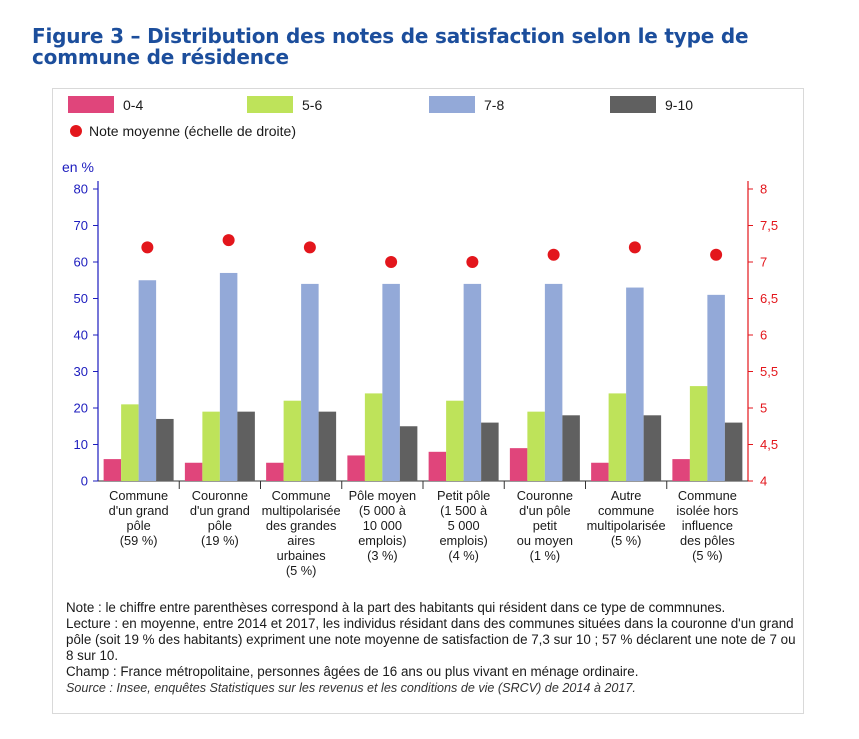 The width and height of the screenshot is (859, 739). What do you see at coordinates (769, 225) in the screenshot?
I see `right-tick-label: 7,5` at bounding box center [769, 225].